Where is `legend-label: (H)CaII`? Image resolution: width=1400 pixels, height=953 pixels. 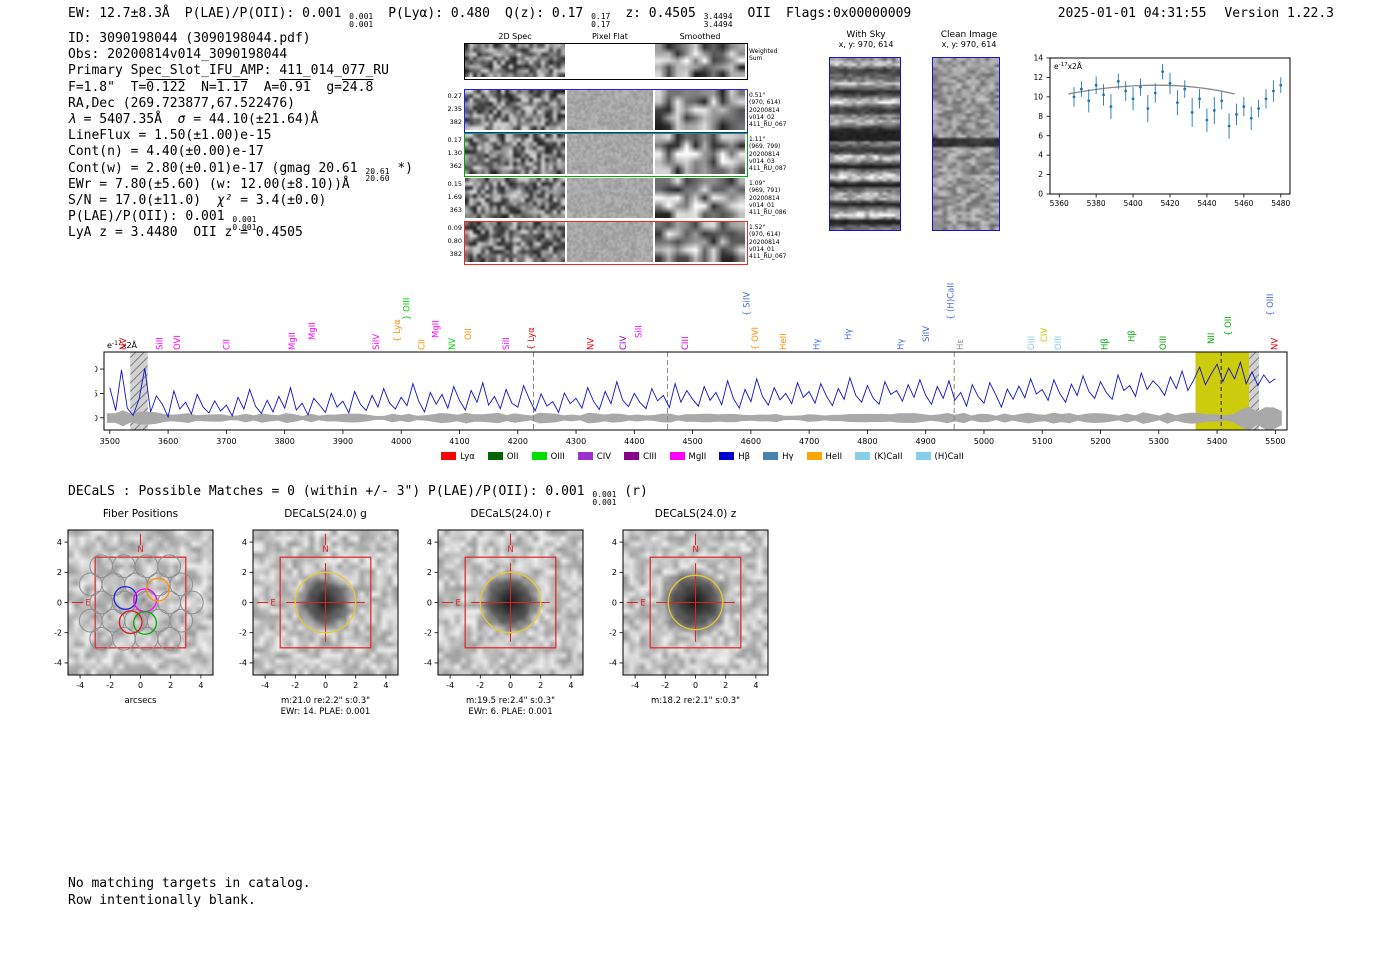
legend-label: (H)CaII is located at coordinates (949, 457).